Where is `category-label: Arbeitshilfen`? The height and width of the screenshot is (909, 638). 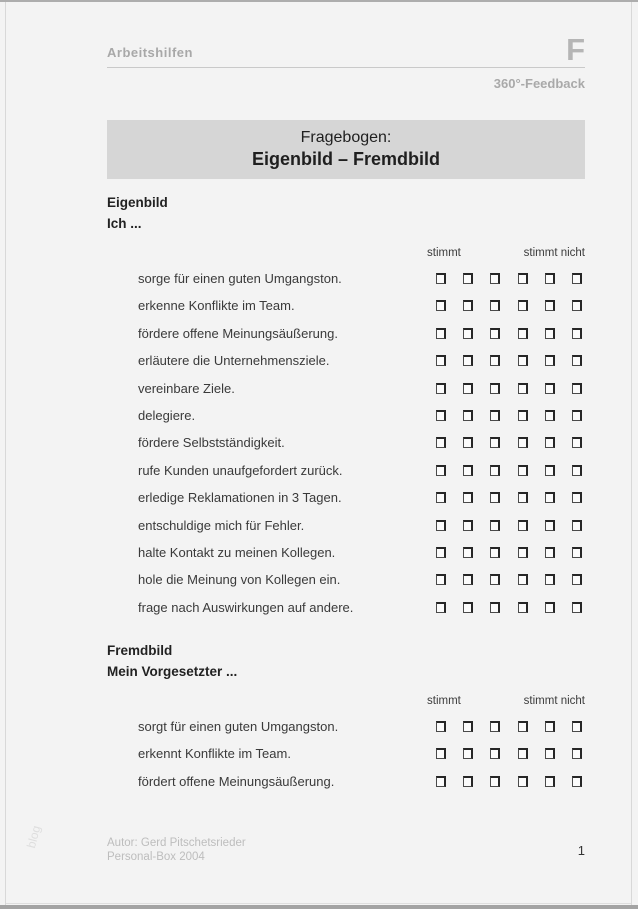
category-label: Arbeitshilfen is located at coordinates (150, 52).